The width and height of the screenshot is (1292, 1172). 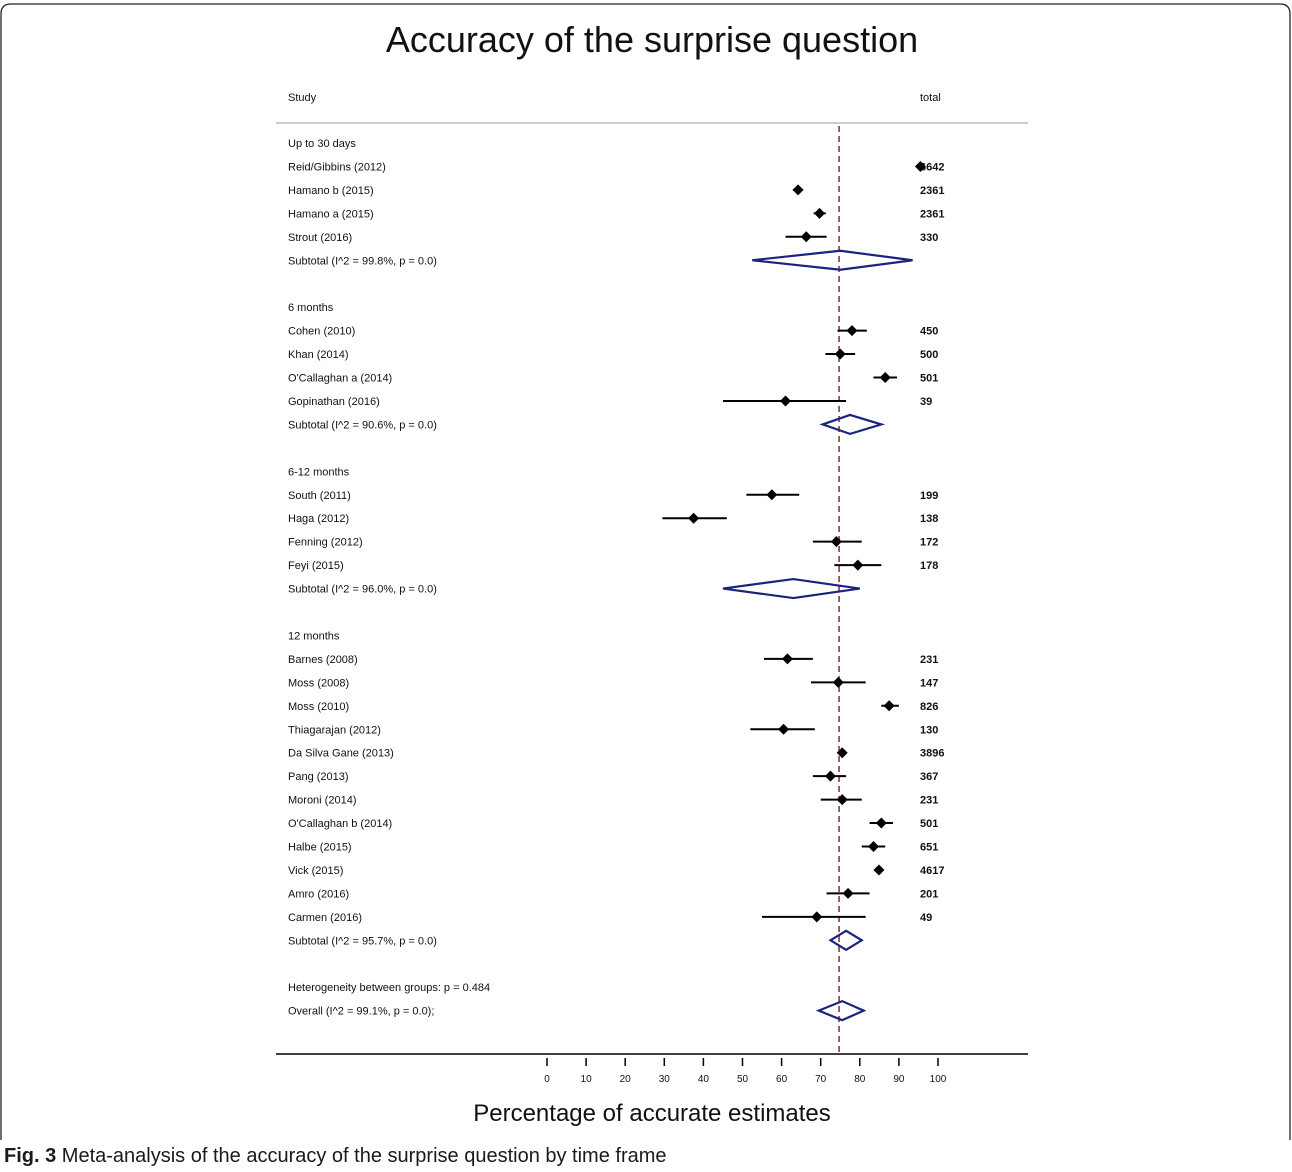 I want to click on heterogeneity-label: Heterogeneity between groups: p = 0.484, so click(x=389, y=988).